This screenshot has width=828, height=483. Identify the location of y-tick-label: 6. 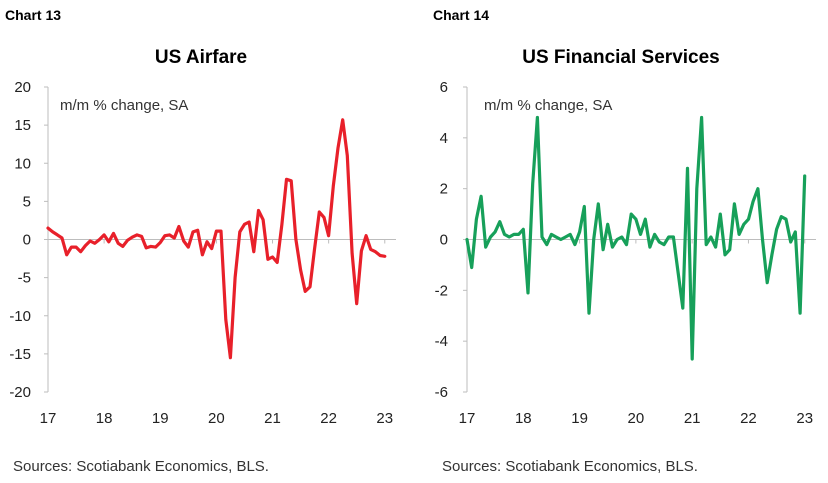
(444, 87).